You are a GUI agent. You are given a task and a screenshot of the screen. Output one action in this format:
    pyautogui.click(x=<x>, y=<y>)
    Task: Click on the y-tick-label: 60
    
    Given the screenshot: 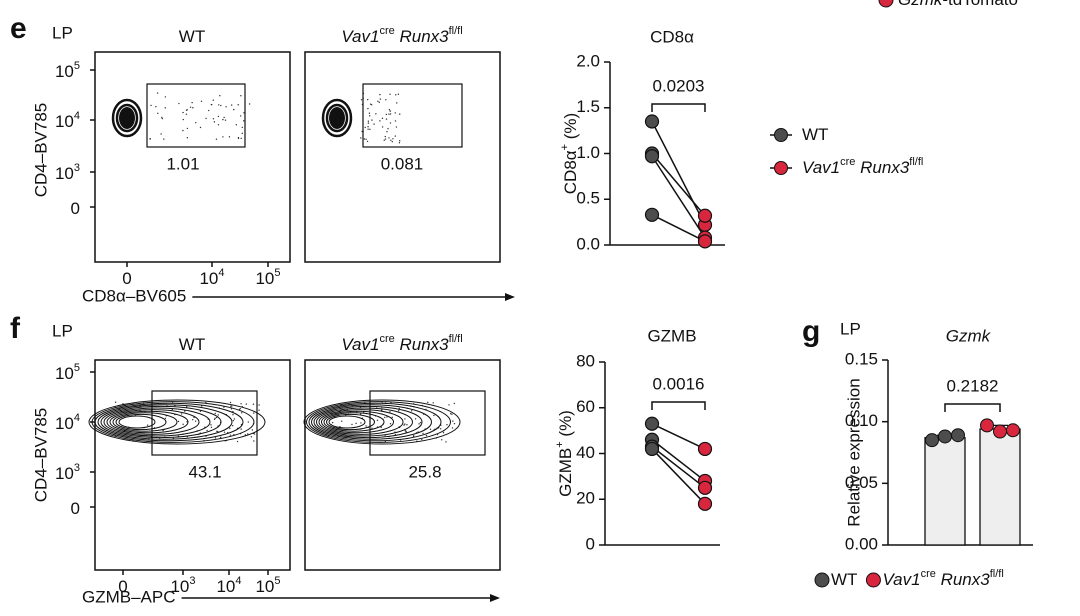 What is the action you would take?
    pyautogui.click(x=585, y=406)
    